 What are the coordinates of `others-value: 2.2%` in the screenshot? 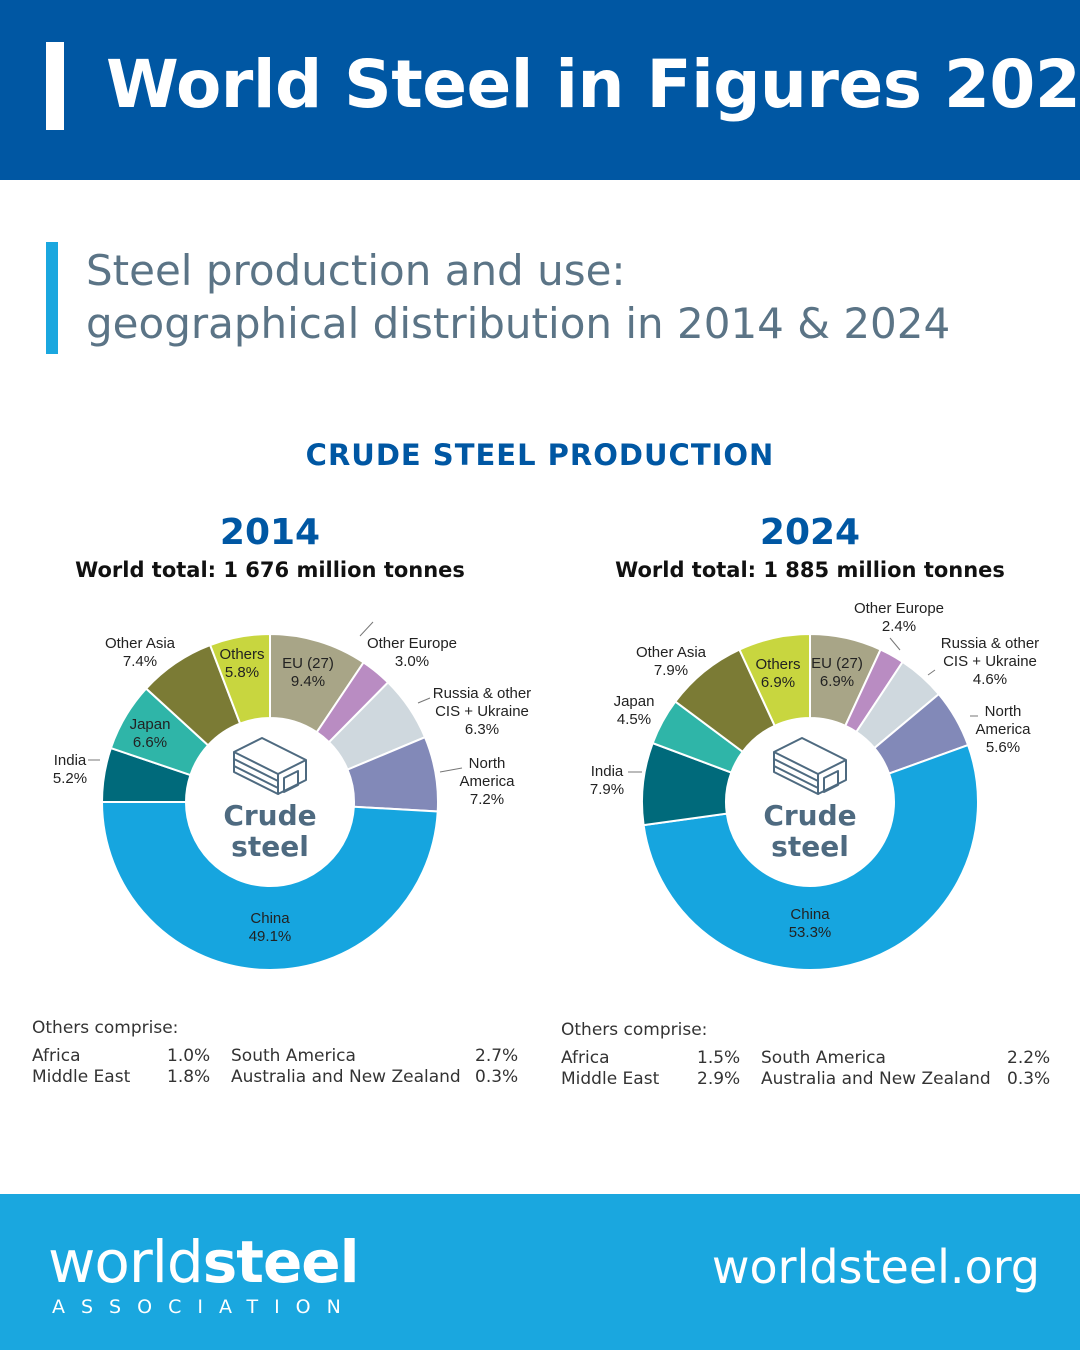 It's located at (1029, 1058).